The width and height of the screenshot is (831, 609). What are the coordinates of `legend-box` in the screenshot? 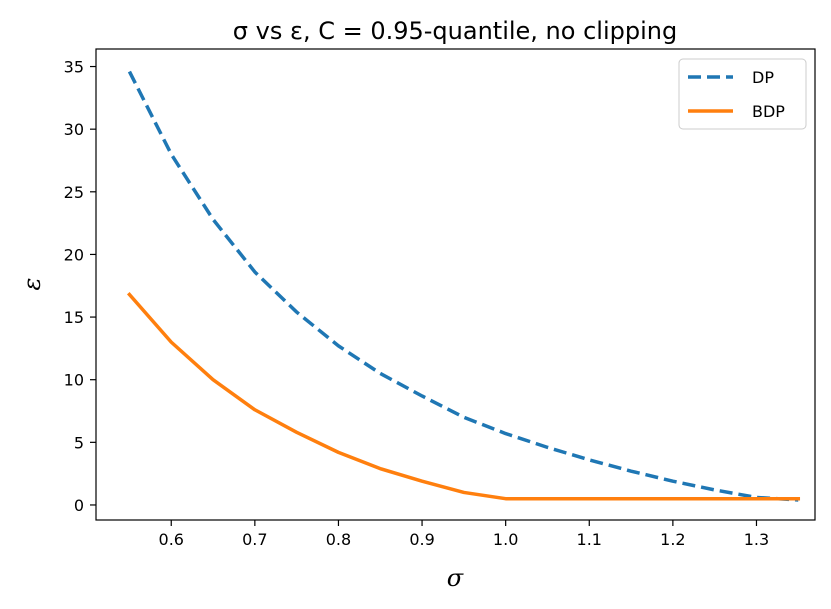 It's located at (742, 94).